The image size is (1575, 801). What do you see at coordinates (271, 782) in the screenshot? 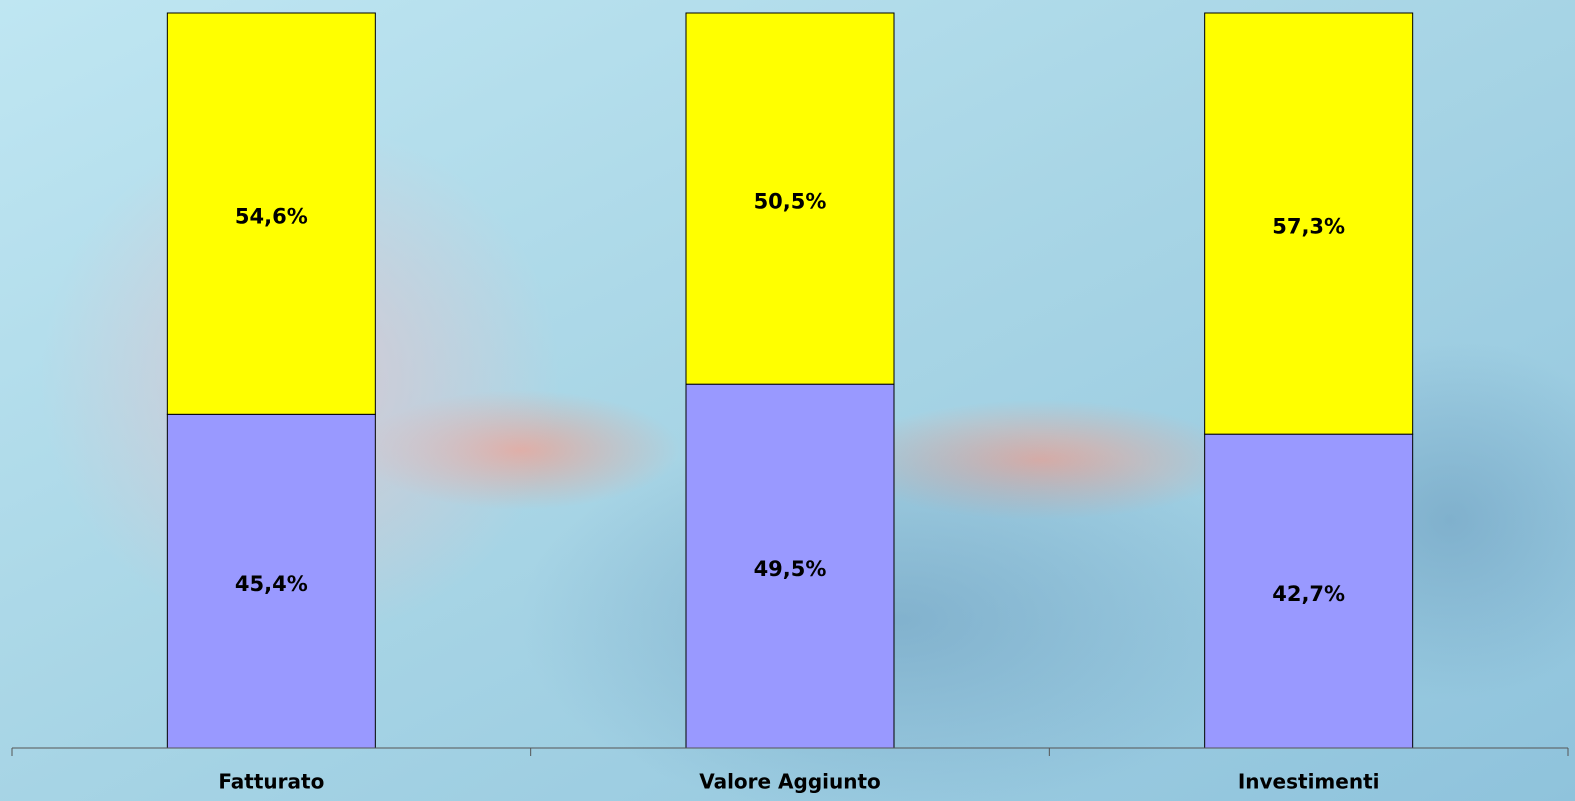
I see `x-tick-label: Fatturato` at bounding box center [271, 782].